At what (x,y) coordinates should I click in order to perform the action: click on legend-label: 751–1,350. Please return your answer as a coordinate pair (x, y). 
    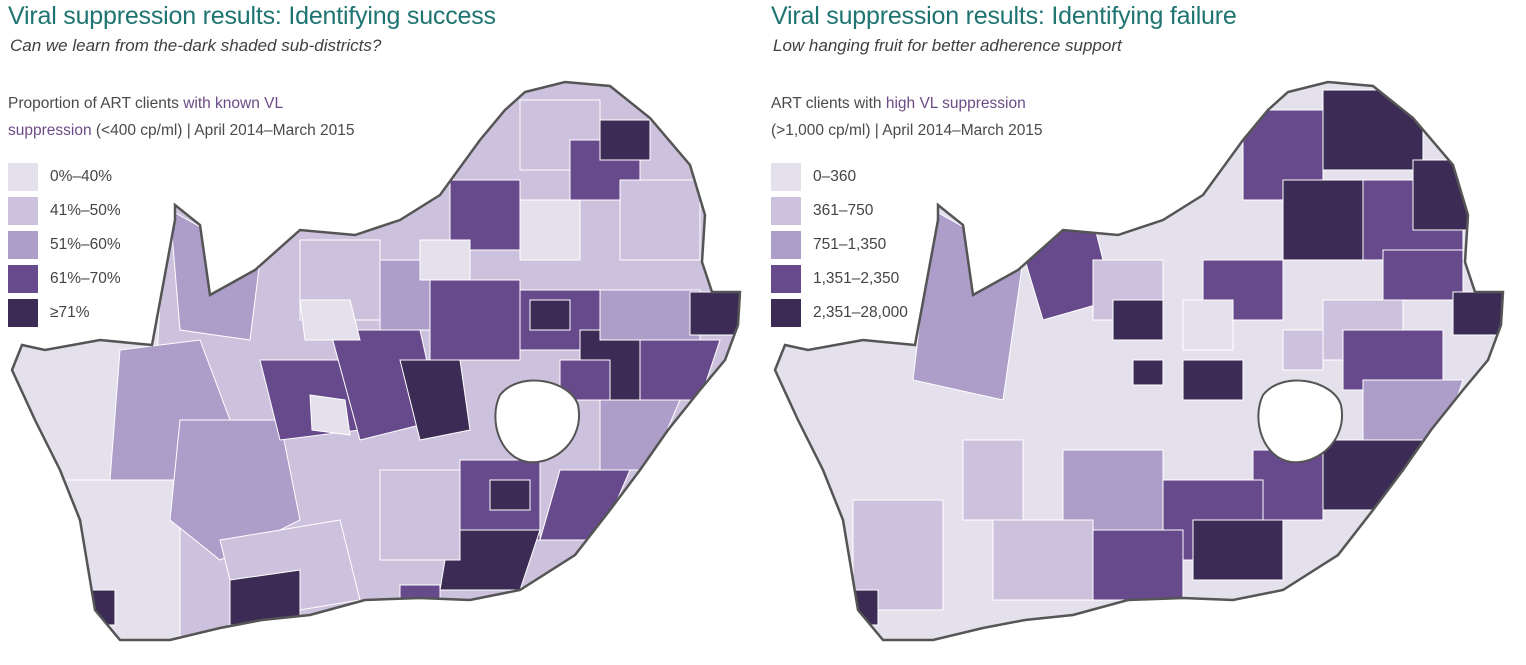
    Looking at the image, I should click on (850, 244).